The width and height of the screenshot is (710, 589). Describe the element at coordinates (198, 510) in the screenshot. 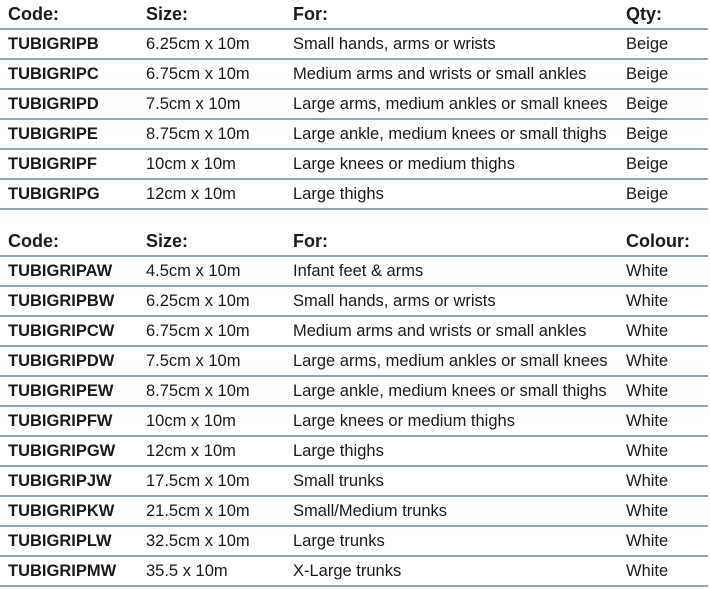

I see `cell-size: 21.5cm x 10m` at that location.